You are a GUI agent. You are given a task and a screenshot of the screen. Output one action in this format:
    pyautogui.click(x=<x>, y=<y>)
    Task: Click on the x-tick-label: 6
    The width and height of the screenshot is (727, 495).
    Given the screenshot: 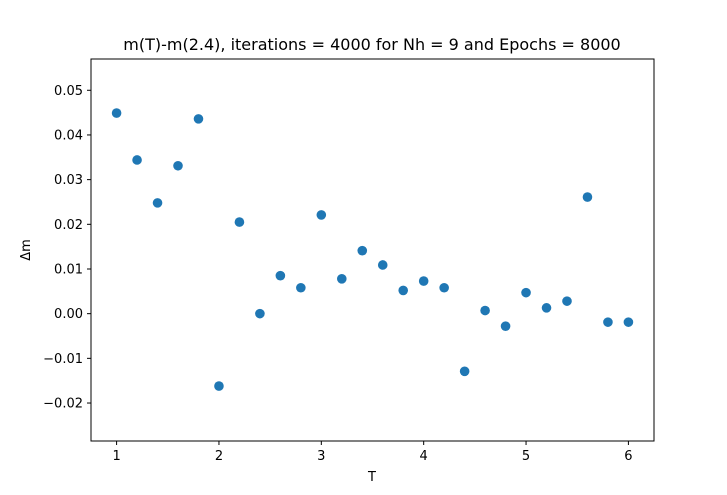 What is the action you would take?
    pyautogui.click(x=628, y=456)
    